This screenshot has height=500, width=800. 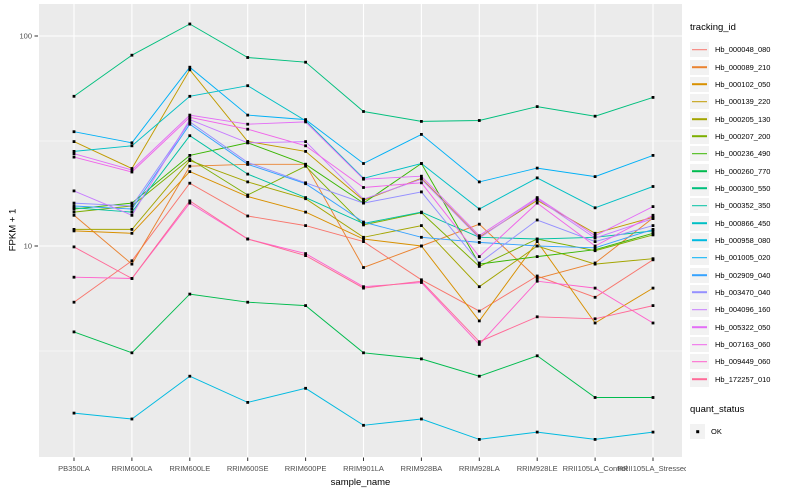 What do you see at coordinates (743, 310) in the screenshot?
I see `legend-item-label: Hb_004096_160` at bounding box center [743, 310].